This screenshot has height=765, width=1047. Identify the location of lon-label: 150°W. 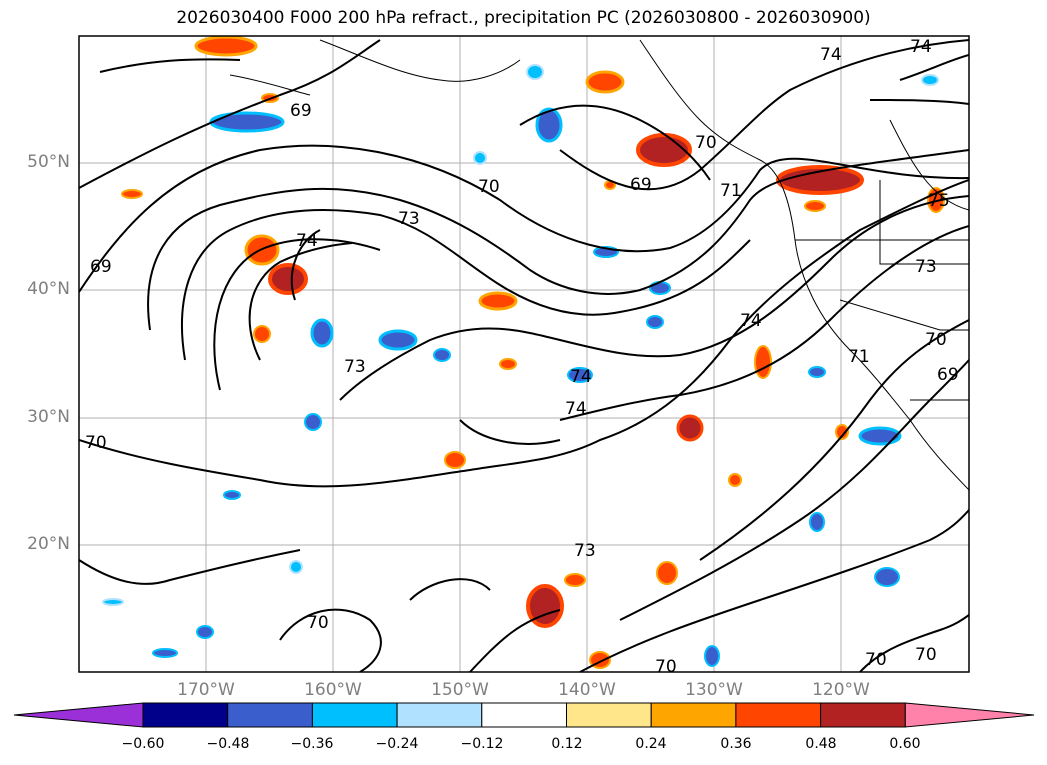
(460, 690).